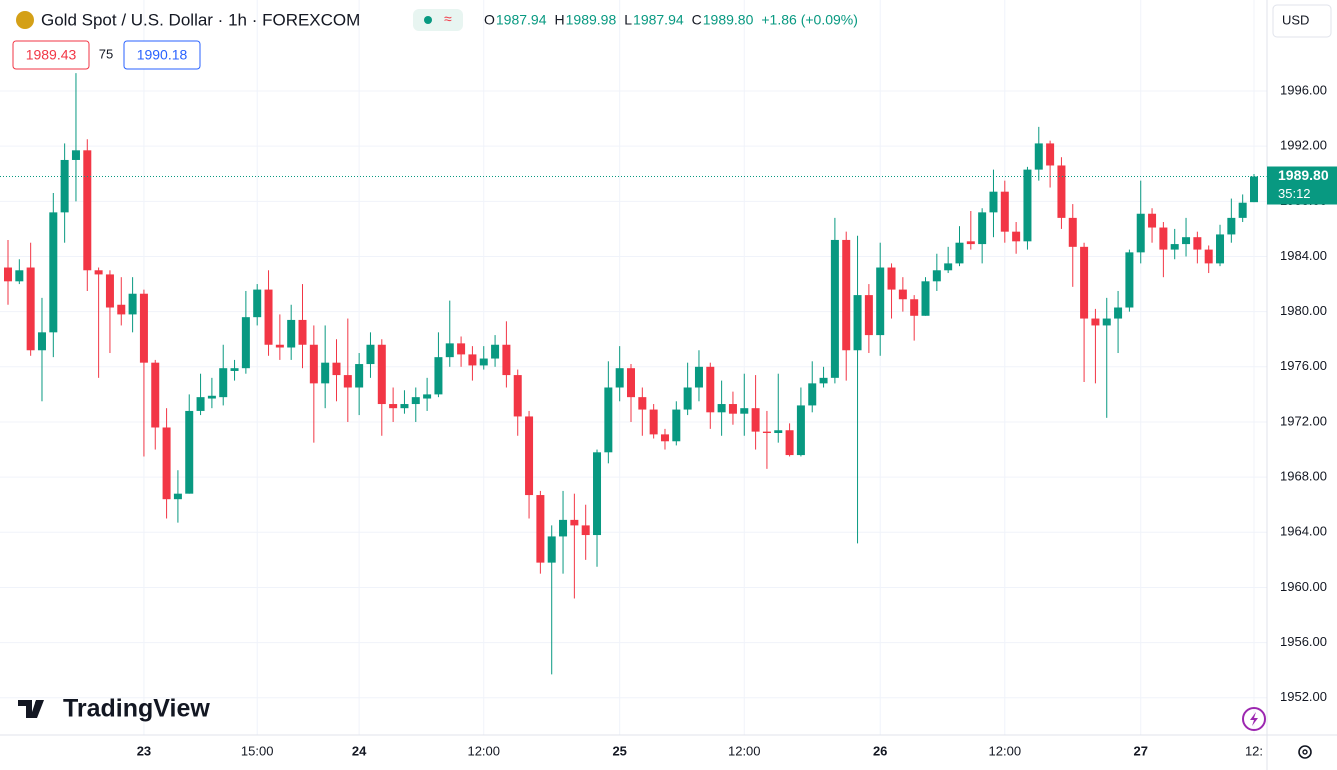 Image resolution: width=1337 pixels, height=770 pixels. Describe the element at coordinates (1254, 719) in the screenshot. I see `lightning-button` at that location.